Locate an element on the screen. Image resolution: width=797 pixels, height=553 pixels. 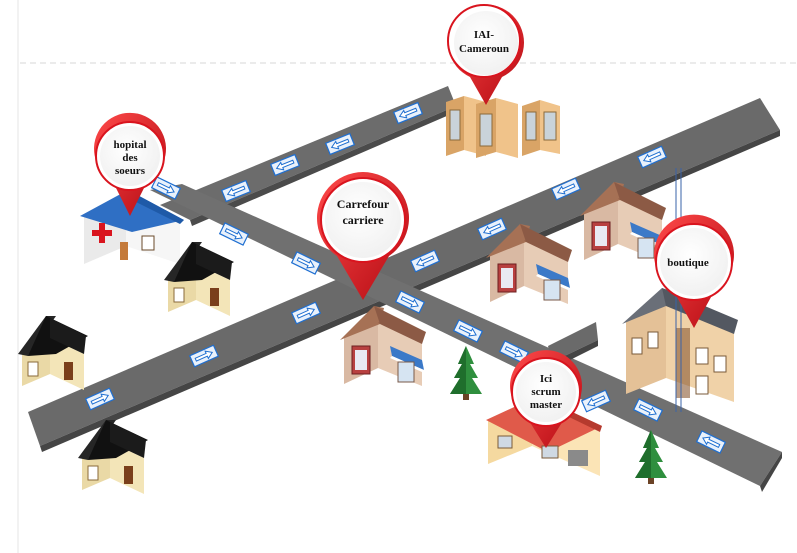
pin-iai-line-1: IAI- is located at coordinates (484, 35).